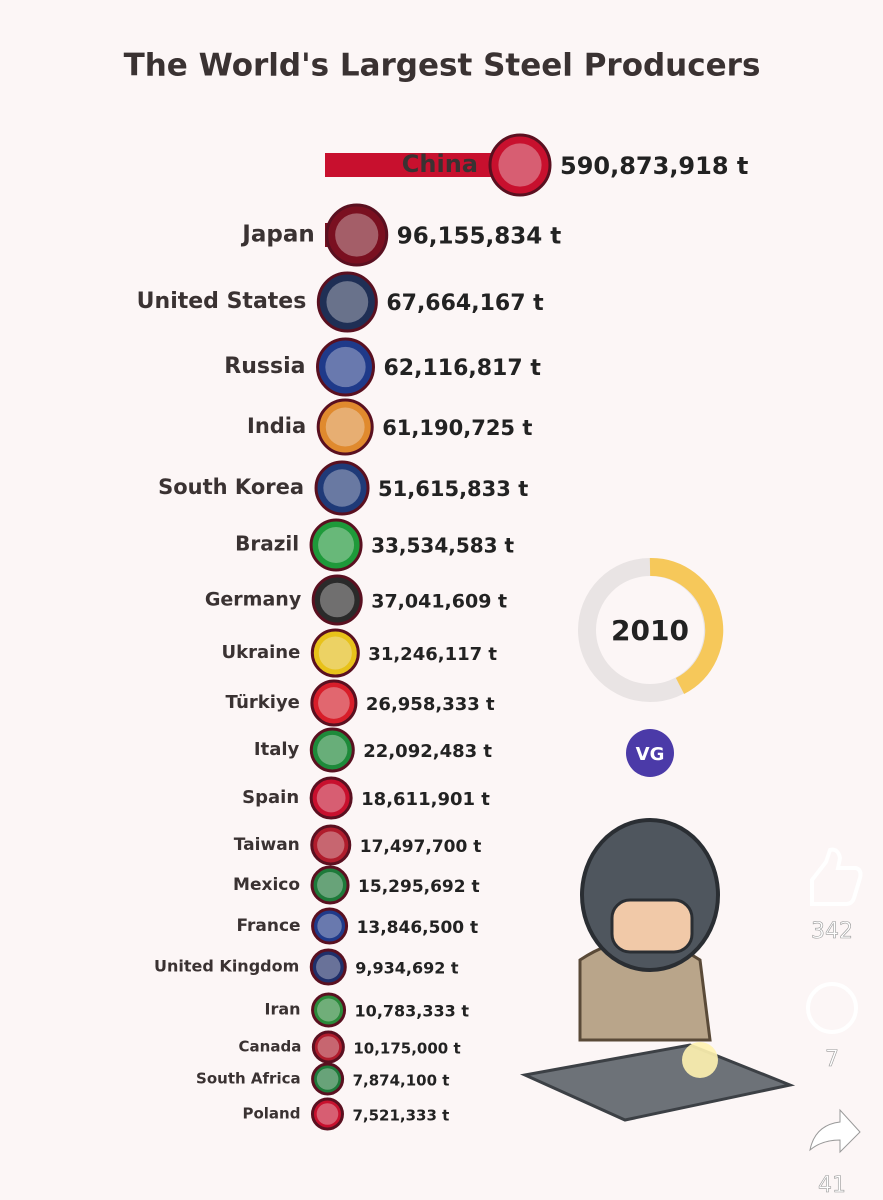  Describe the element at coordinates (270, 797) in the screenshot. I see `country-label: Spain` at that location.